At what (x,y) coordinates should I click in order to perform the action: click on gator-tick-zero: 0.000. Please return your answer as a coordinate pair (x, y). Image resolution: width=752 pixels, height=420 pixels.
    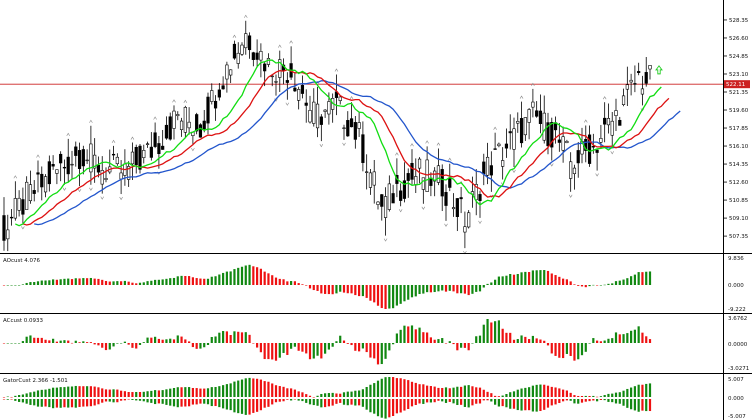
    Looking at the image, I should click on (736, 399).